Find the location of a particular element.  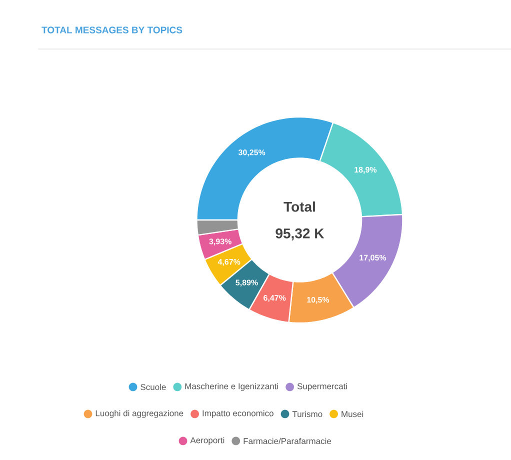

text: Total is located at coordinates (299, 206).